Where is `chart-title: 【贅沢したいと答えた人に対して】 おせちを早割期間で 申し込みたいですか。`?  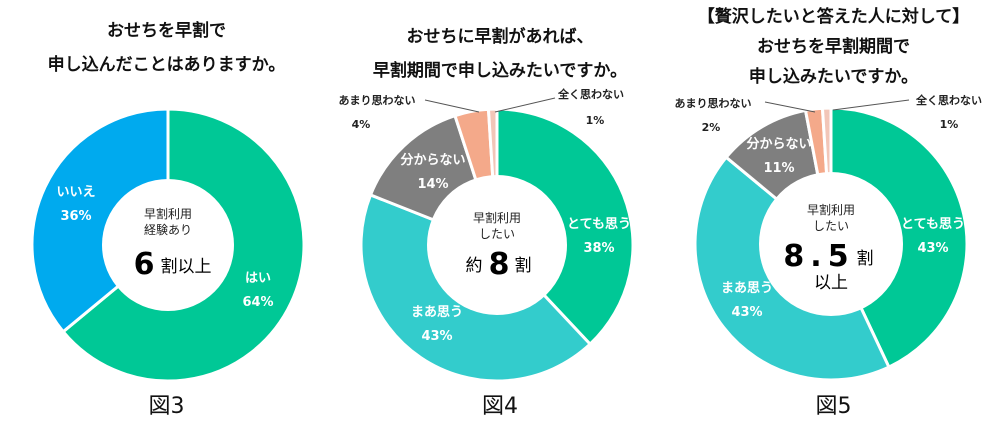 chart-title: 【贅沢したいと答えた人に対して】 おせちを早割期間で 申し込みたいですか。 is located at coordinates (833, 47).